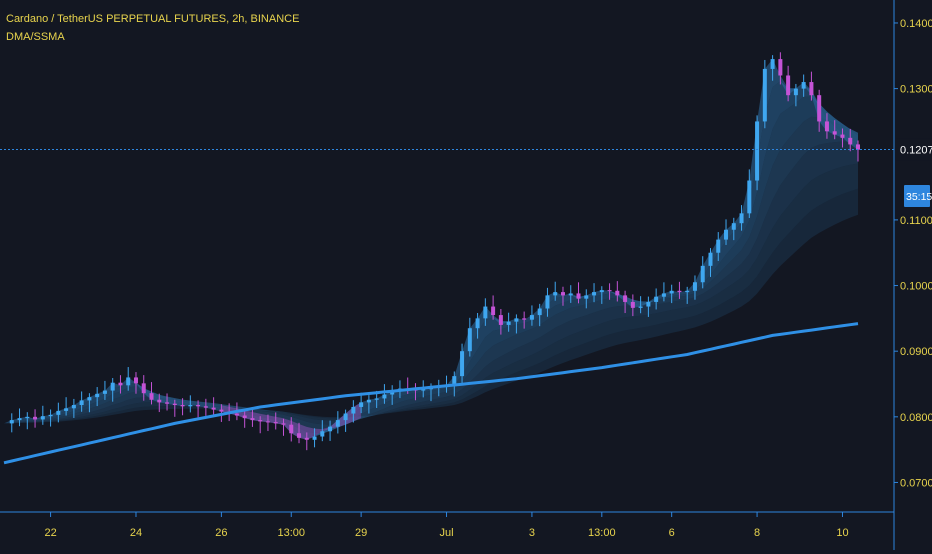  Describe the element at coordinates (842, 533) in the screenshot. I see `x-tick-label: 10` at that location.